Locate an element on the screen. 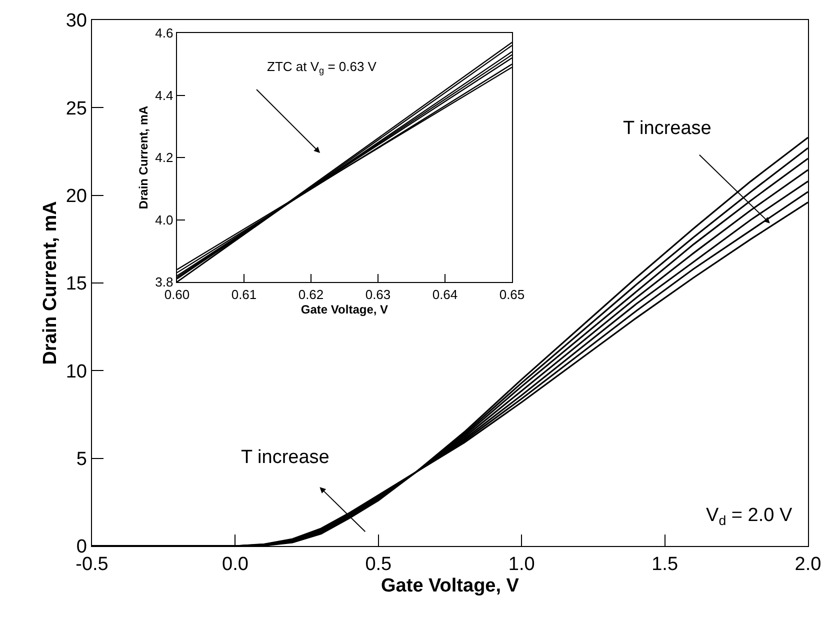 The width and height of the screenshot is (828, 626). y-tick-label: 4.0 is located at coordinates (164, 220).